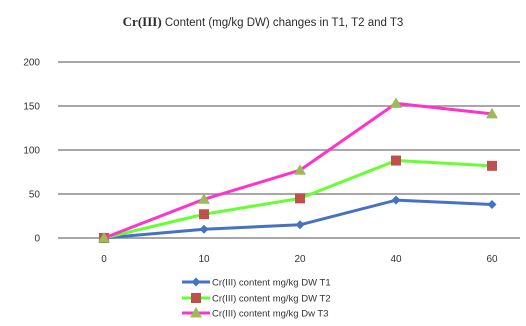 This screenshot has height=326, width=526. Describe the element at coordinates (298, 219) in the screenshot. I see `series-line` at that location.